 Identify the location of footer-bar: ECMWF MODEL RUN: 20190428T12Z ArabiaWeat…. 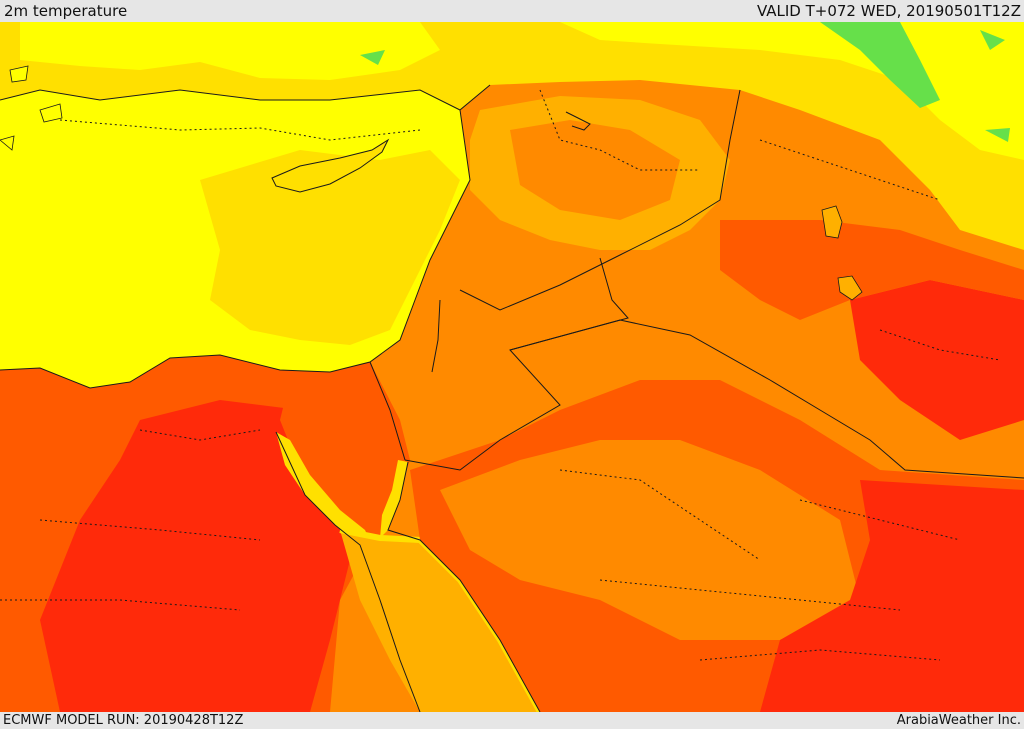
(512, 720).